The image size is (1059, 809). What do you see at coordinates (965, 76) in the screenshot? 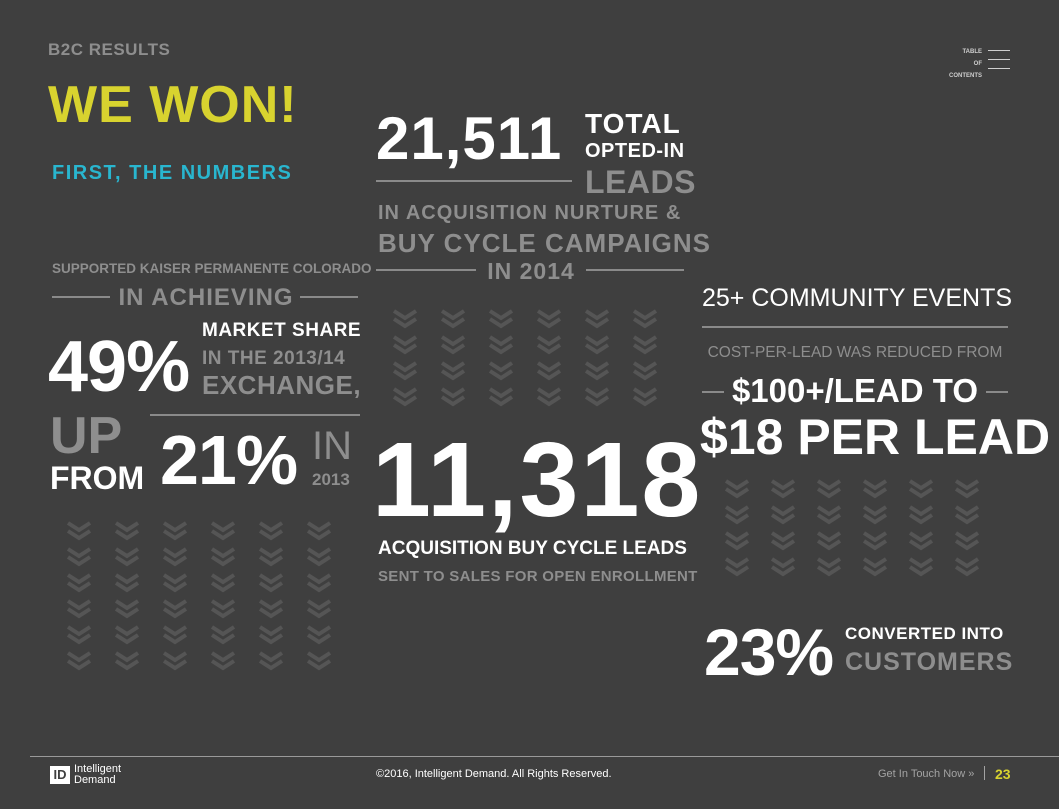
I see `toc-line-3: CONTENTS` at bounding box center [965, 76].